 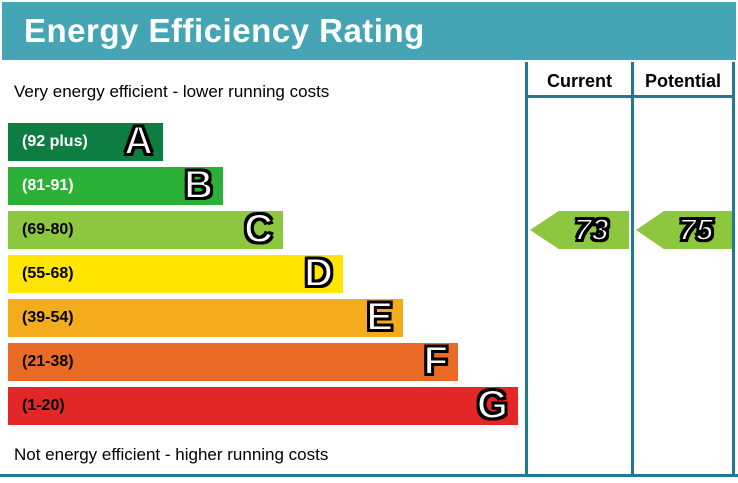 I want to click on band-range: (1-20), so click(x=43, y=405).